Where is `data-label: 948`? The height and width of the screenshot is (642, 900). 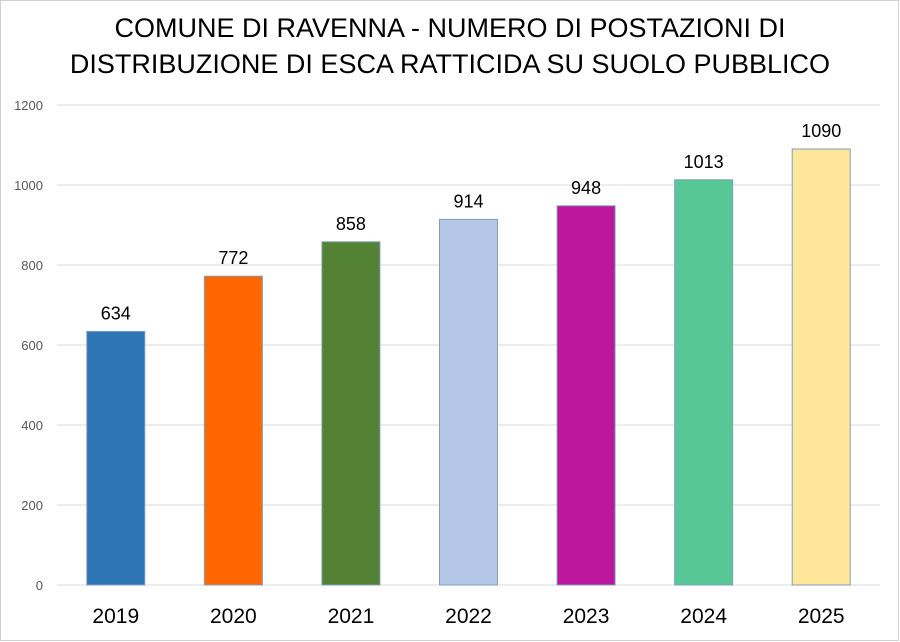 data-label: 948 is located at coordinates (586, 188).